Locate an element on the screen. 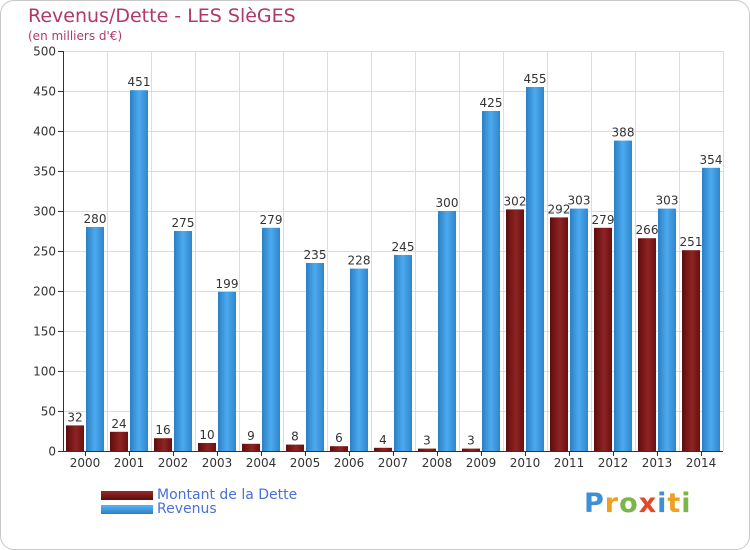 The width and height of the screenshot is (750, 550). y-tick-label: 200 is located at coordinates (44, 292).